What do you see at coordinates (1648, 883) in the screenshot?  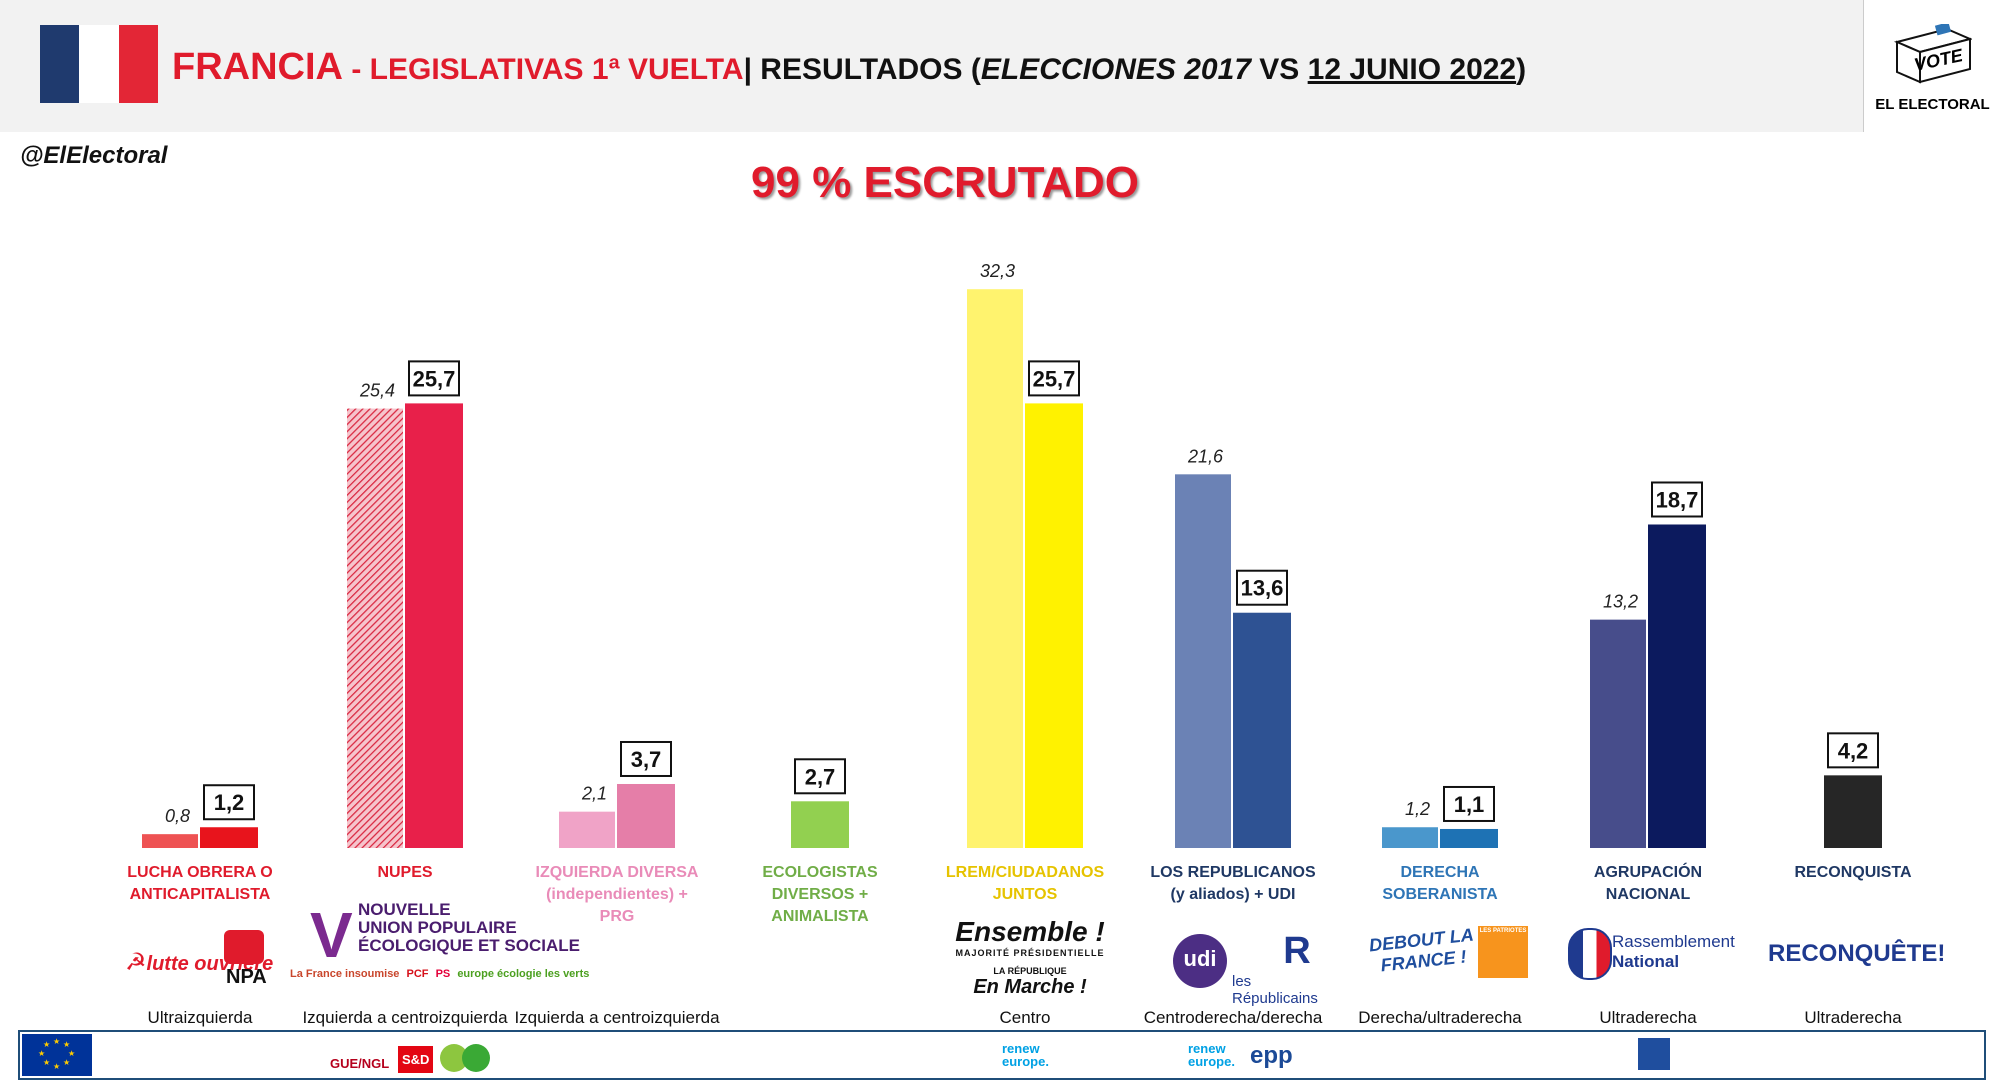 I see `category-label: AGRUPACIÓN NACIONAL` at bounding box center [1648, 883].